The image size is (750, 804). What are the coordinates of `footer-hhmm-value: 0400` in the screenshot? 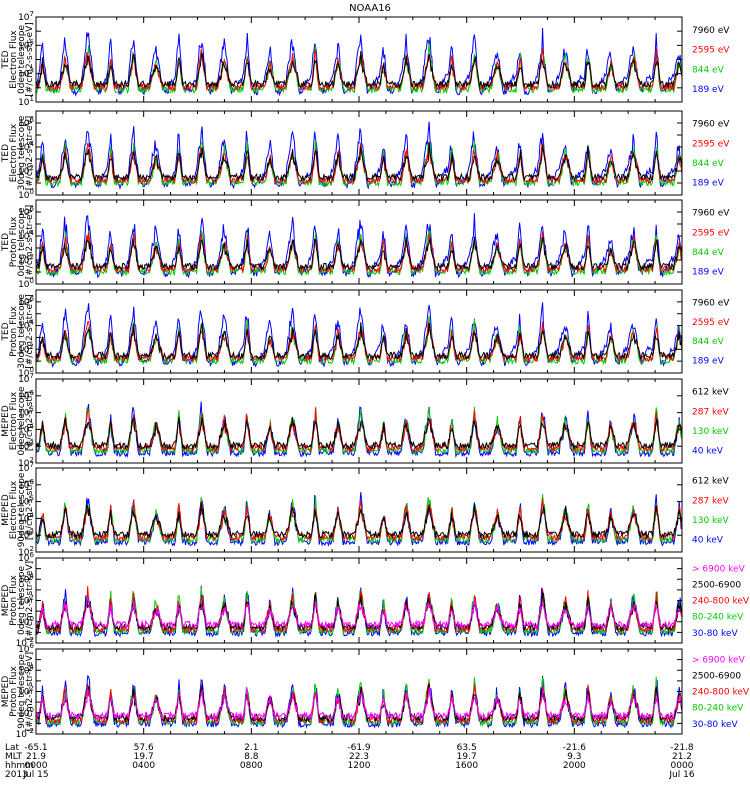 It's located at (143, 766).